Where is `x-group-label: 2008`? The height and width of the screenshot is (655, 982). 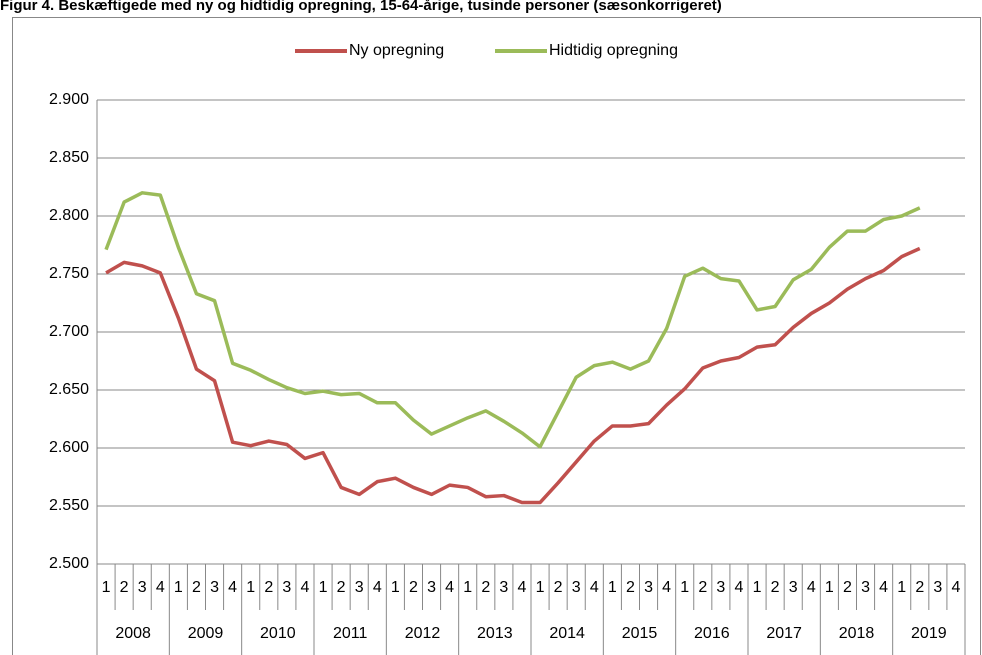 x-group-label: 2008 is located at coordinates (133, 633).